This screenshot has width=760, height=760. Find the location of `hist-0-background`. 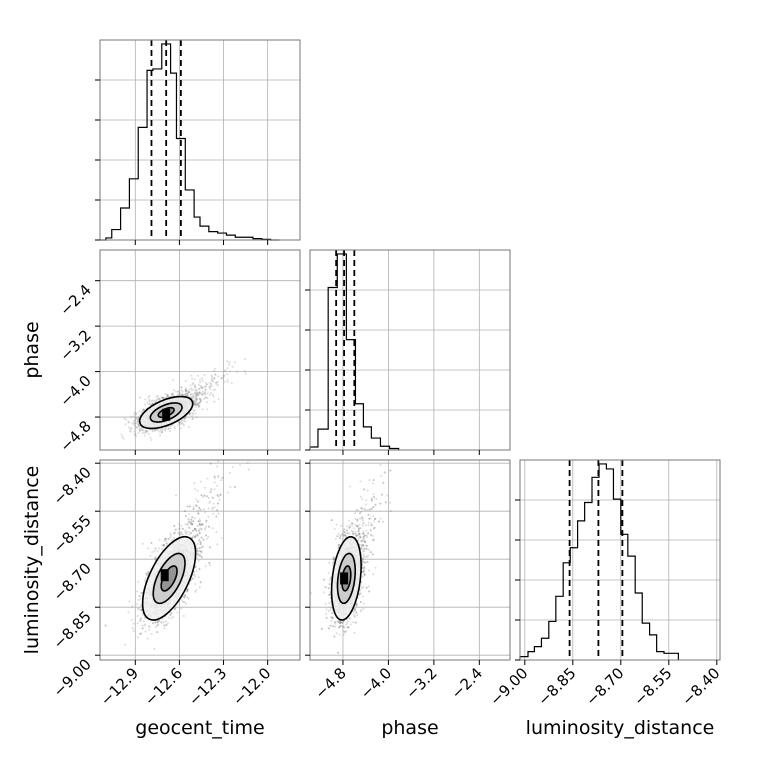

hist-0-background is located at coordinates (200, 140).